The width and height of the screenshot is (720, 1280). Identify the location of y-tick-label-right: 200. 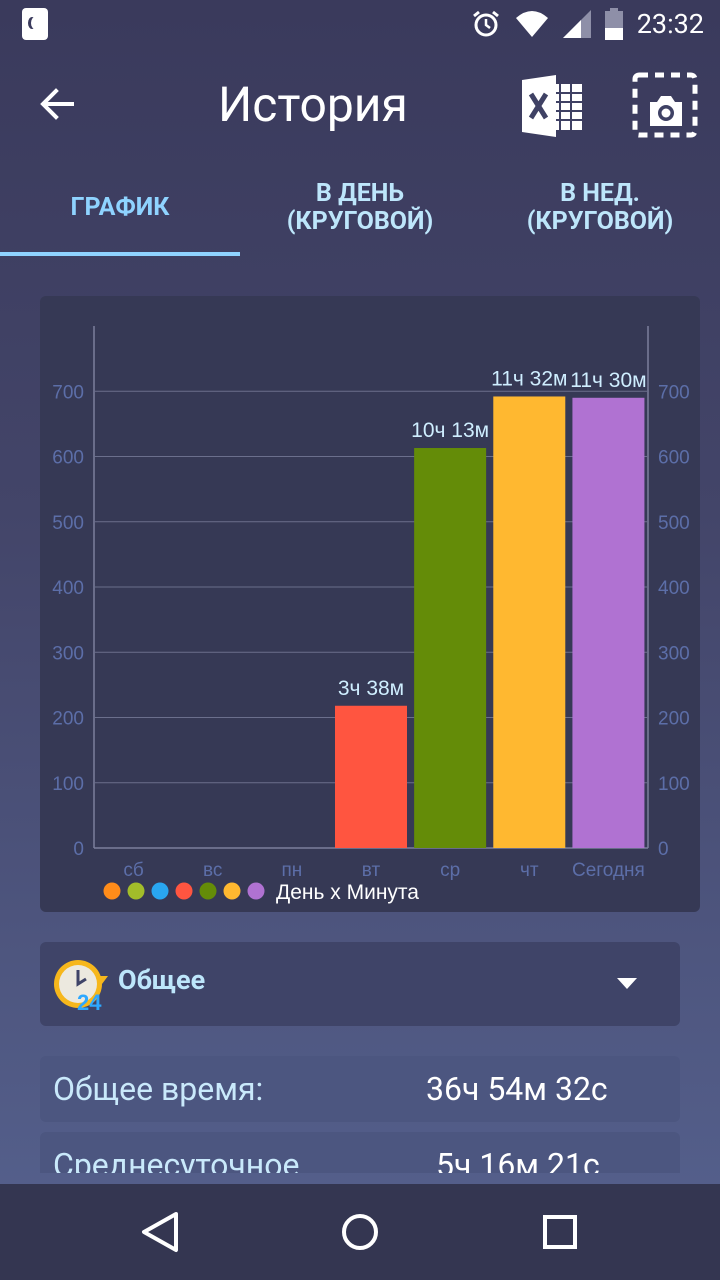
(674, 719).